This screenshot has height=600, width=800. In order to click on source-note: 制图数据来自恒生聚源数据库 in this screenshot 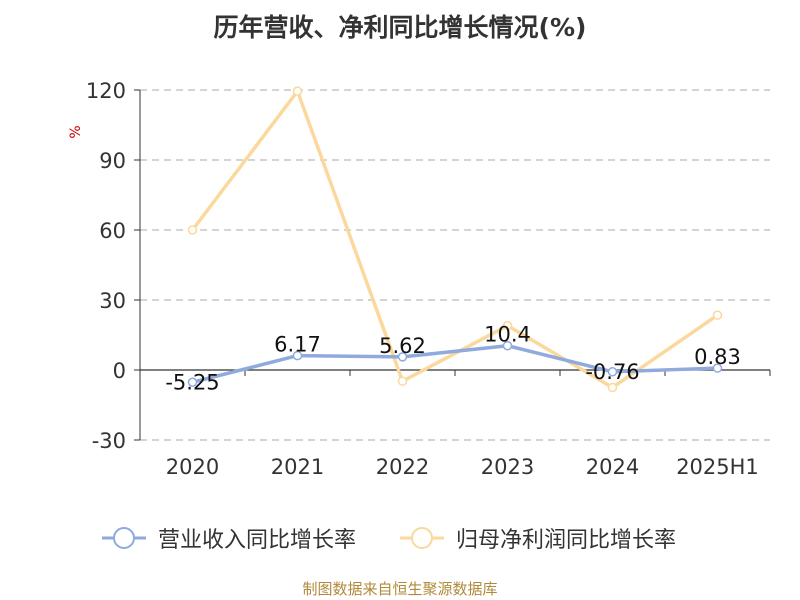, I will do `click(400, 589)`.